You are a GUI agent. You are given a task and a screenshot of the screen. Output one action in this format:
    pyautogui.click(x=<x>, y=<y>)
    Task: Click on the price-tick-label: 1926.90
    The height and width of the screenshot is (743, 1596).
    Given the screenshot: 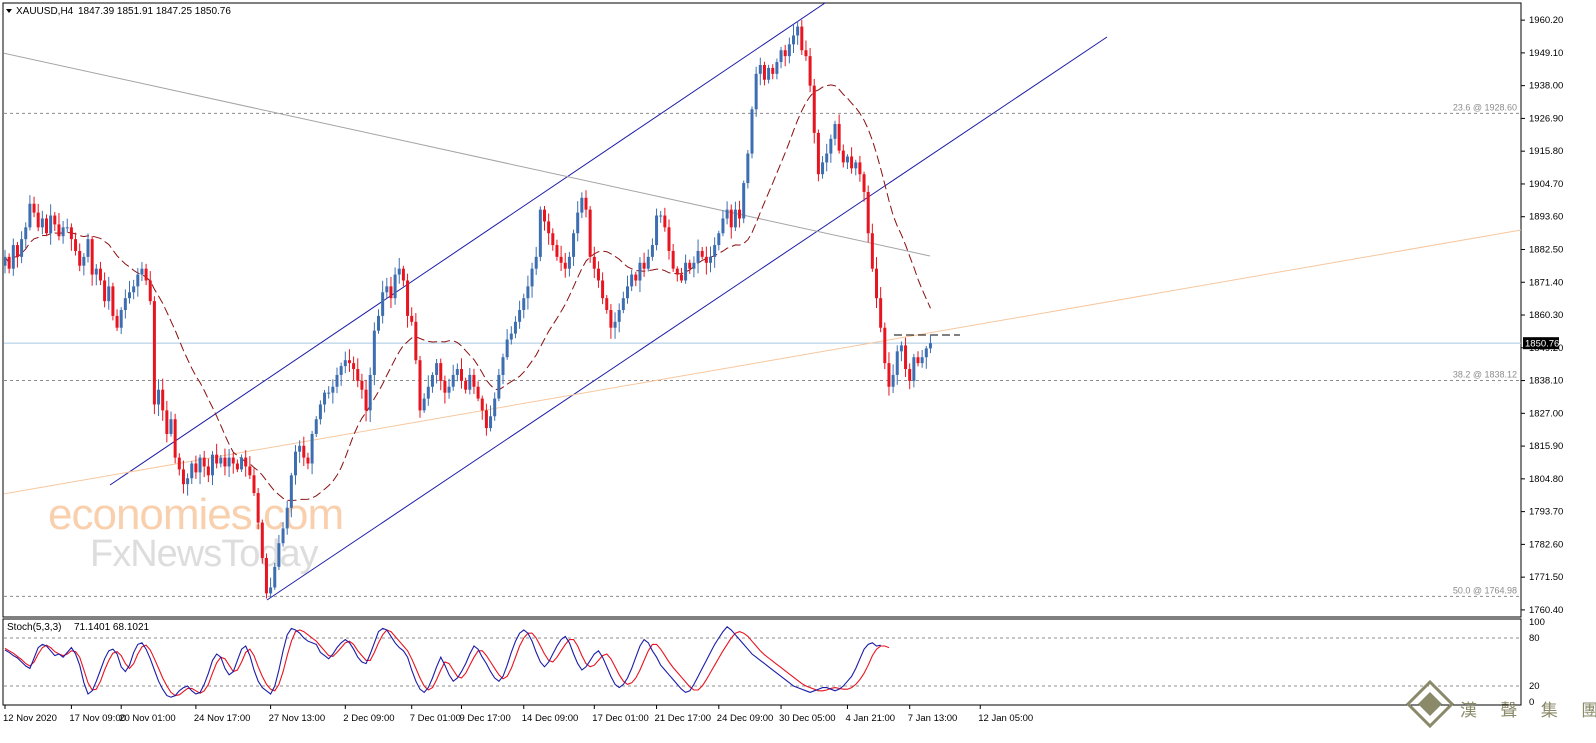 What is the action you would take?
    pyautogui.click(x=1546, y=118)
    